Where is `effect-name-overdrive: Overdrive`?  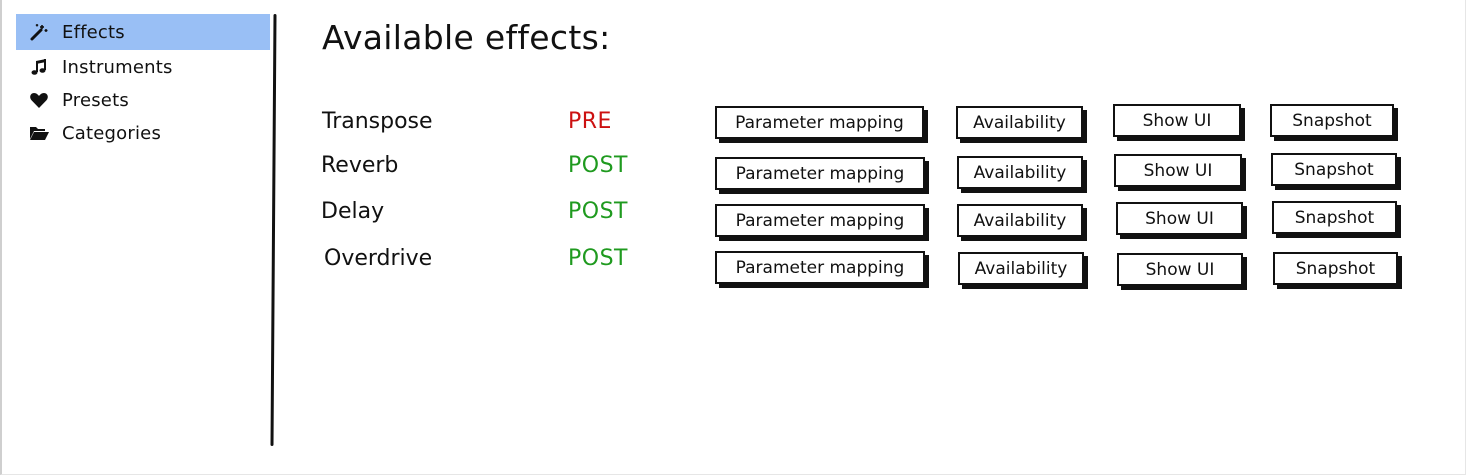 effect-name-overdrive: Overdrive is located at coordinates (378, 258).